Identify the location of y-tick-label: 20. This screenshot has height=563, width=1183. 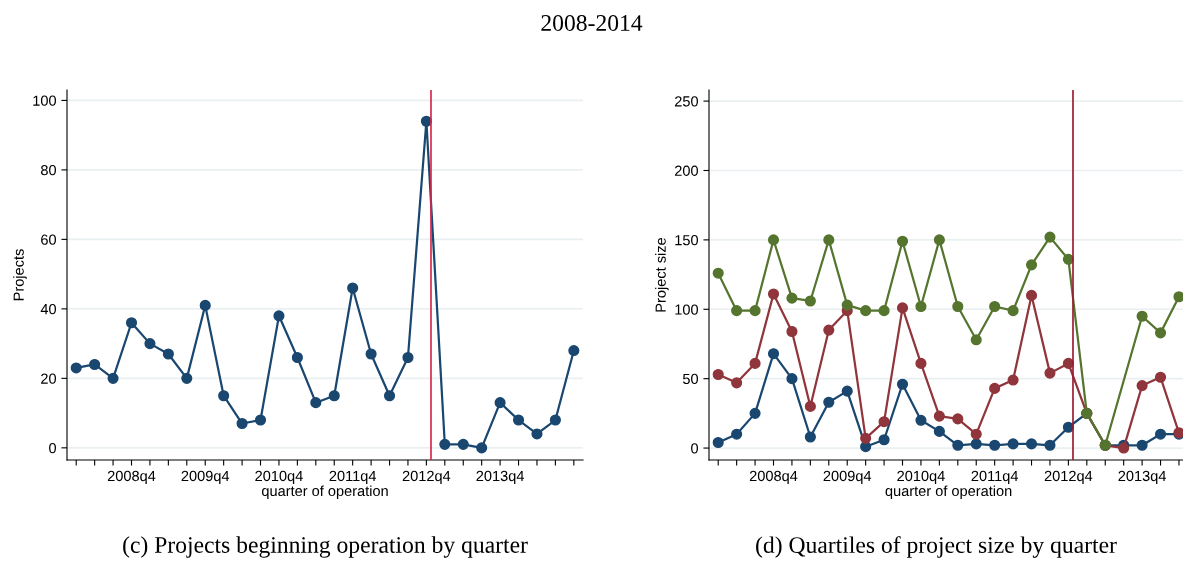
(49, 378).